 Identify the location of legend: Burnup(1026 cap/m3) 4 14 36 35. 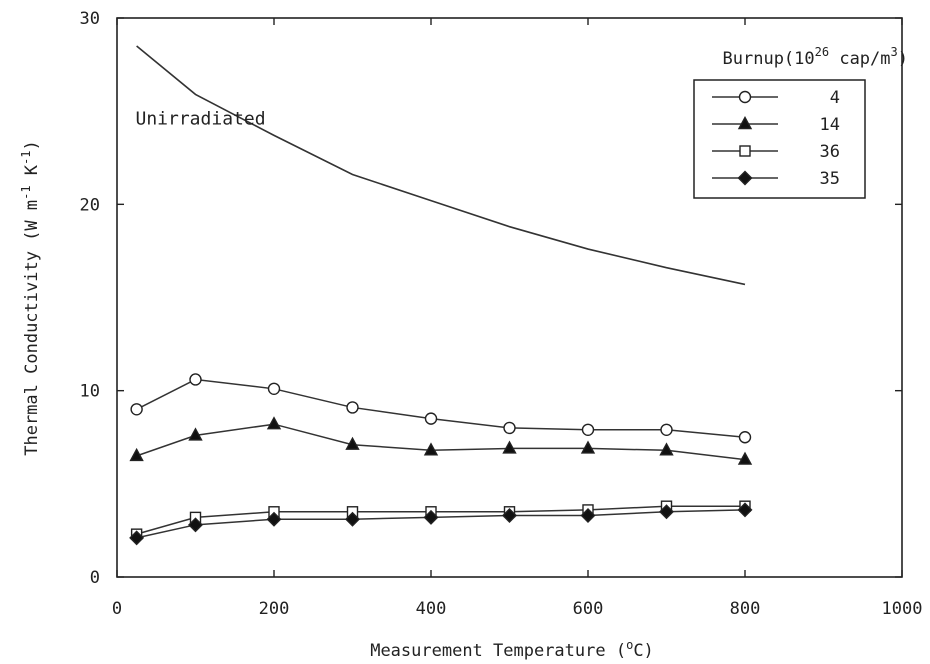
(800, 122).